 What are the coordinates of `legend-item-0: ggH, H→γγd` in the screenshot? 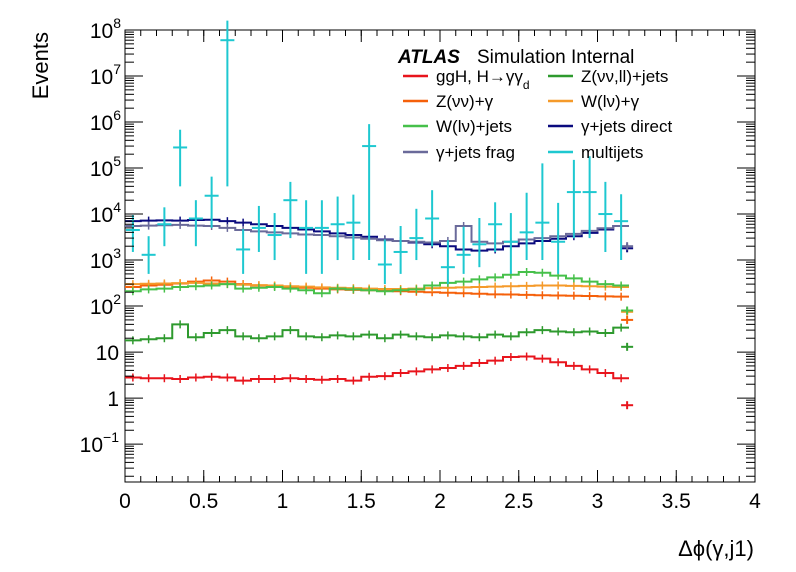 It's located at (466, 79).